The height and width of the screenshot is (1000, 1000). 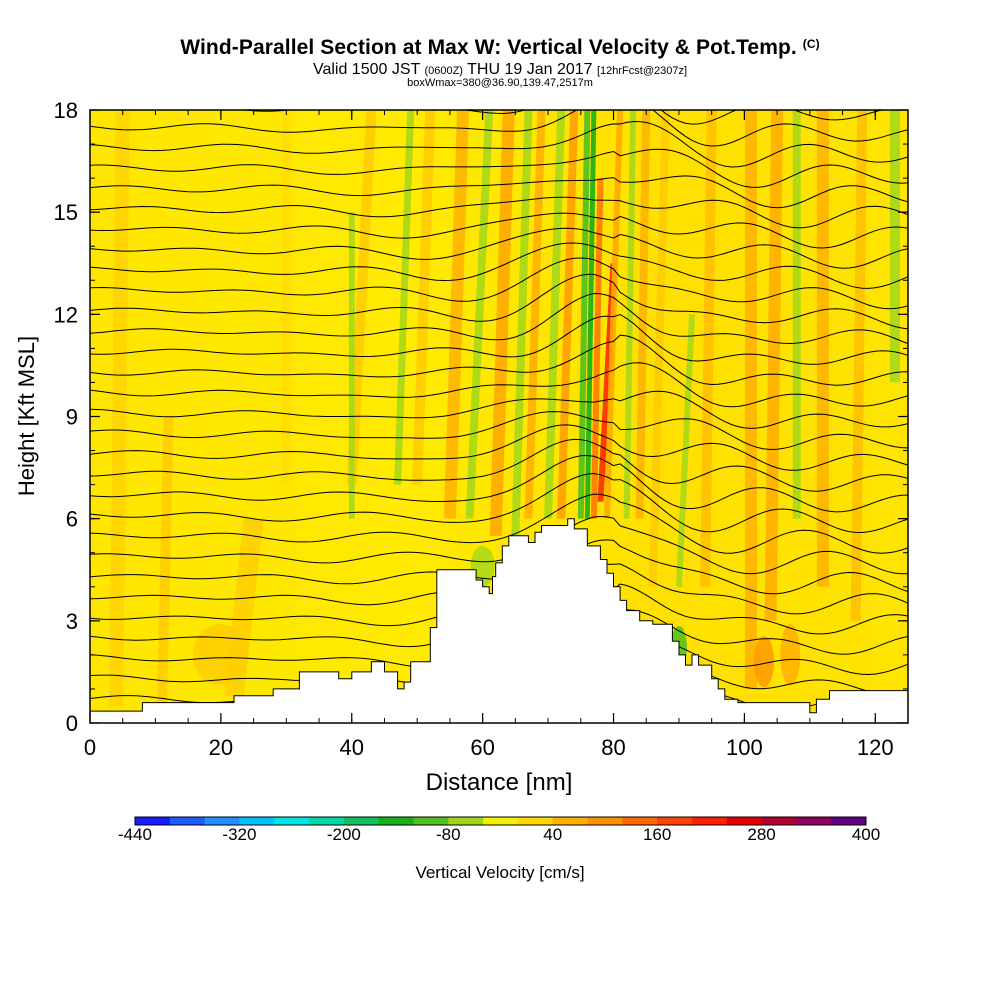 What do you see at coordinates (761, 834) in the screenshot?
I see `colorbar-tick-label: 280` at bounding box center [761, 834].